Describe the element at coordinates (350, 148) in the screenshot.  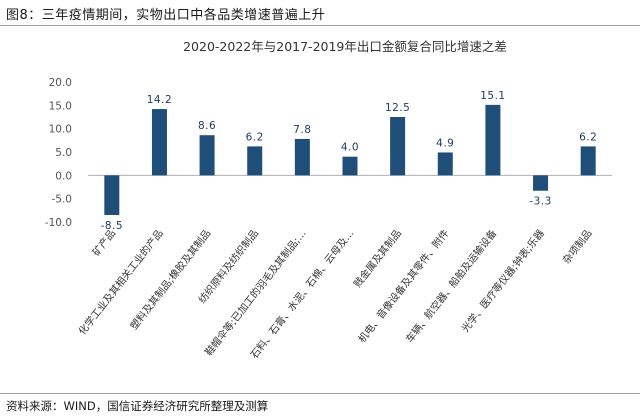
I see `bar-value-label: 4.0` at that location.